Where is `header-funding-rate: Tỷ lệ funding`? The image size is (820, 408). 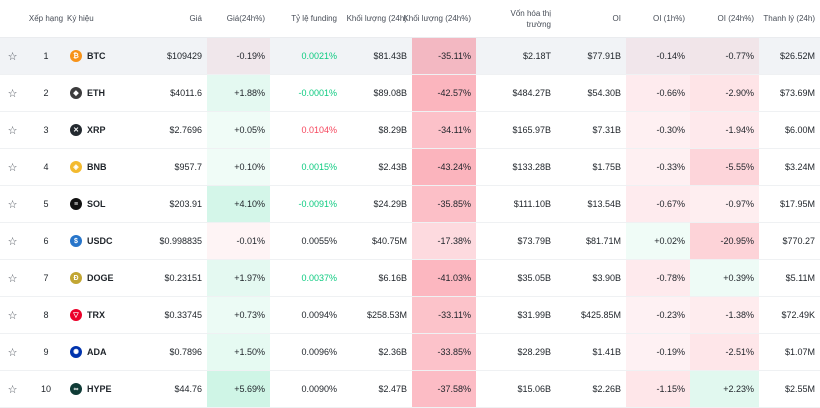
header-funding-rate: Tỷ lệ funding is located at coordinates (314, 18).